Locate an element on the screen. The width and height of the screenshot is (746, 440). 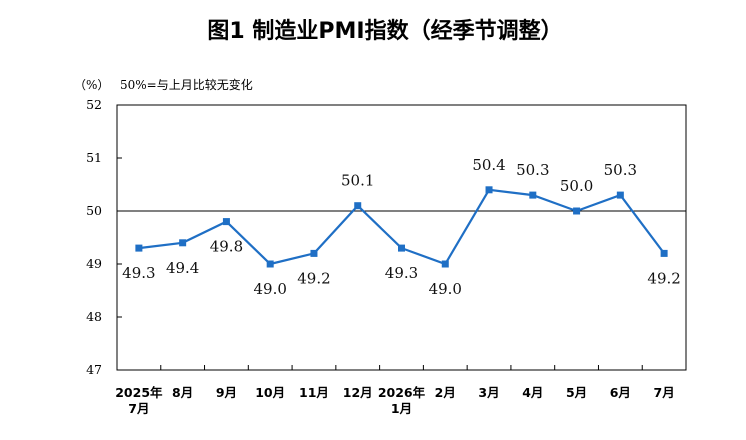
x-tick-label: 10月 is located at coordinates (270, 392).